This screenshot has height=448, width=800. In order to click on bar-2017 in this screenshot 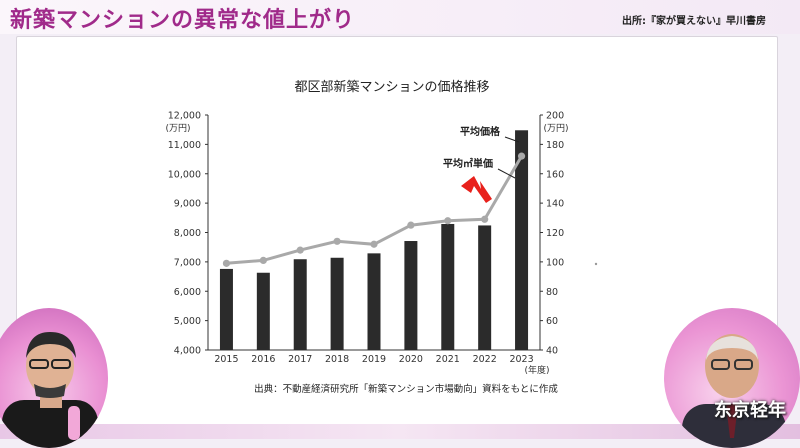, I will do `click(300, 304)`.